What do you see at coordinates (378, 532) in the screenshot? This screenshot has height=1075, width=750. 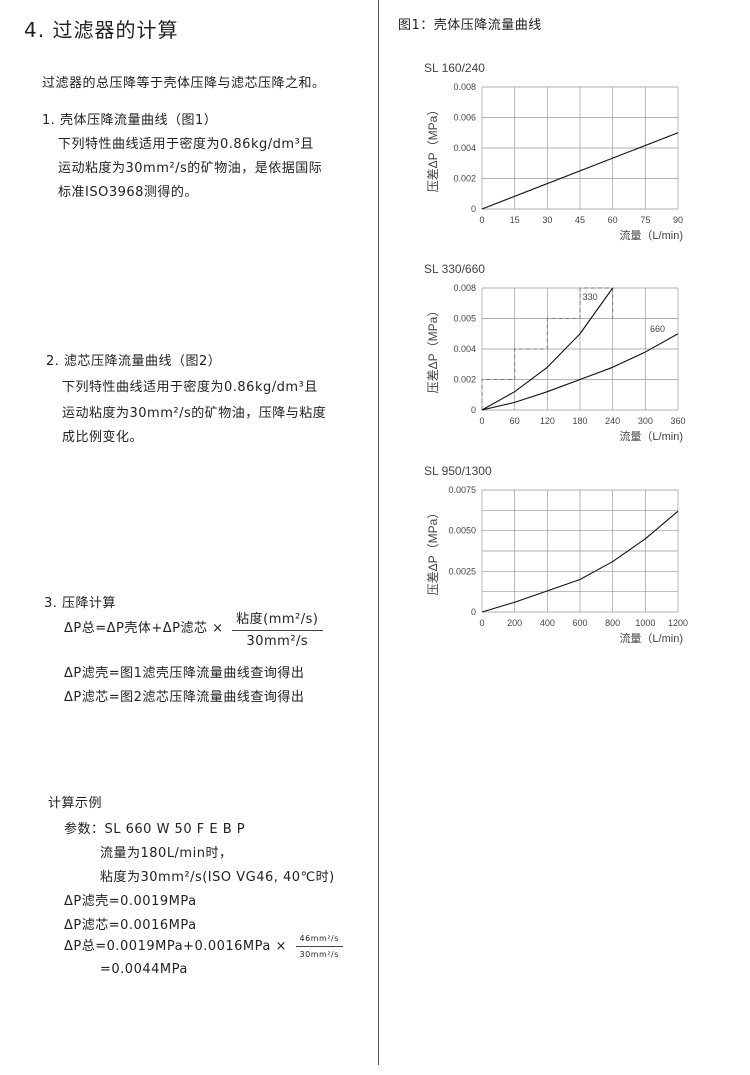 I see `column-divider` at bounding box center [378, 532].